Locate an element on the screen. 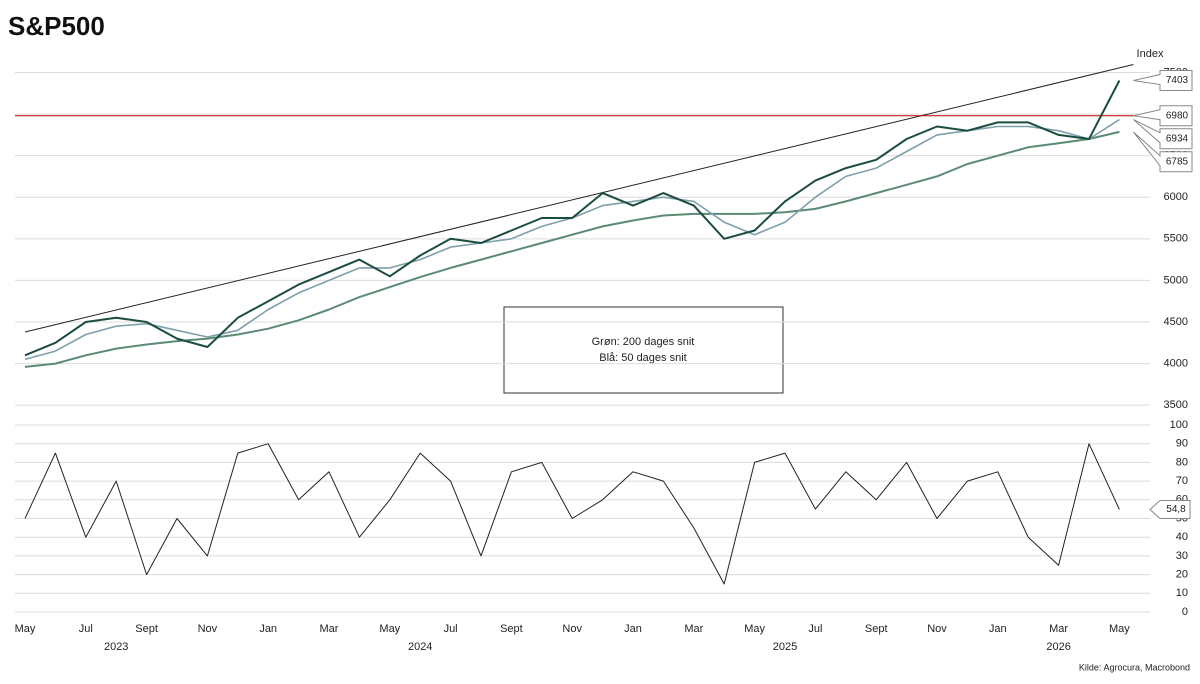  y-tick-label: 5500 is located at coordinates (1176, 239).